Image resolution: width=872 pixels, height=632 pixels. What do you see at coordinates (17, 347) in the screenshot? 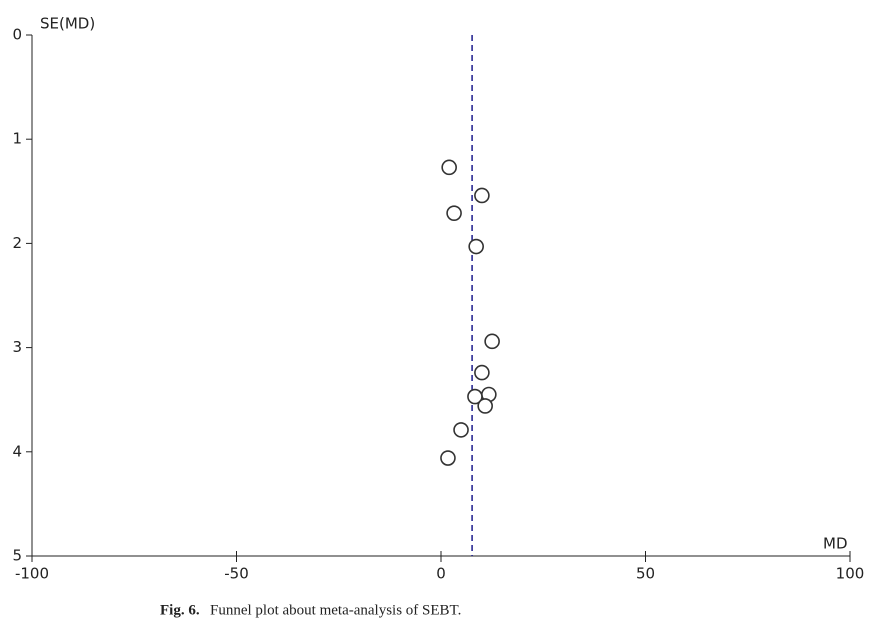
I see `y-tick-label: 3` at bounding box center [17, 347].